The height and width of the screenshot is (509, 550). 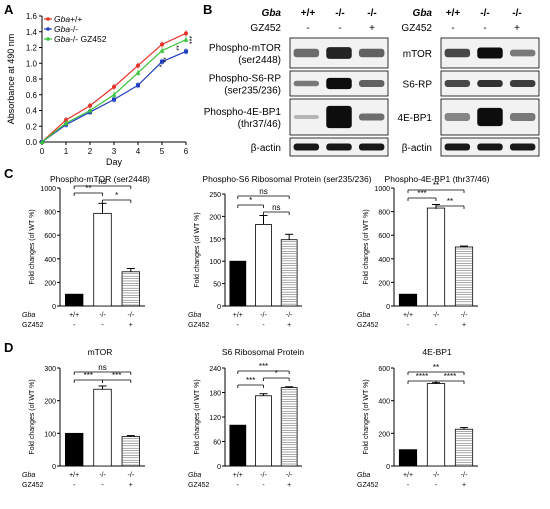 What do you see at coordinates (418, 85) in the screenshot?
I see `blot-label: S6-RP` at bounding box center [418, 85].